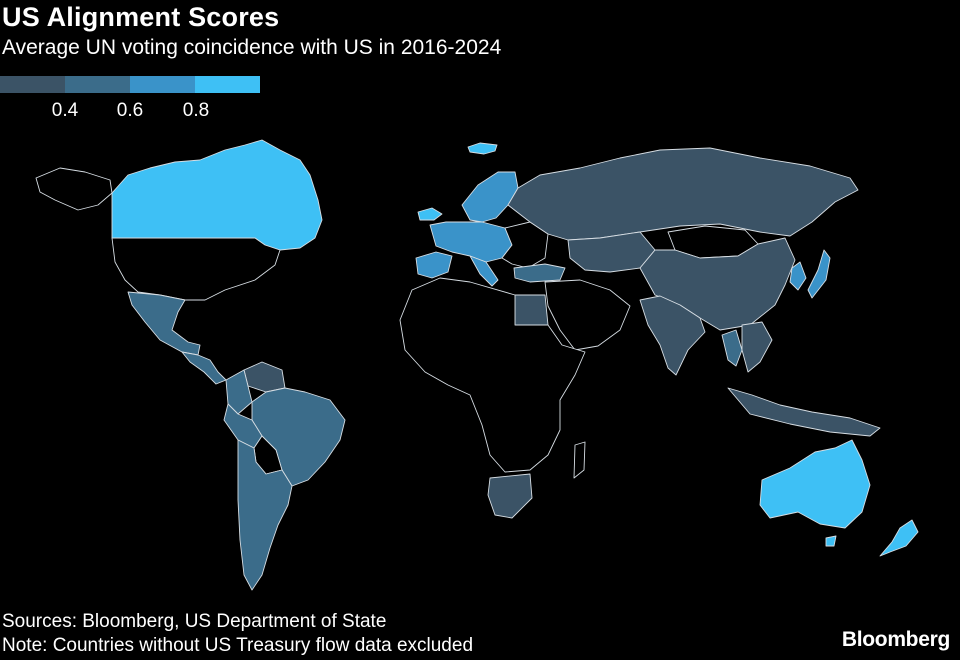 The image size is (960, 660). I want to click on region-egypt, so click(531, 310).